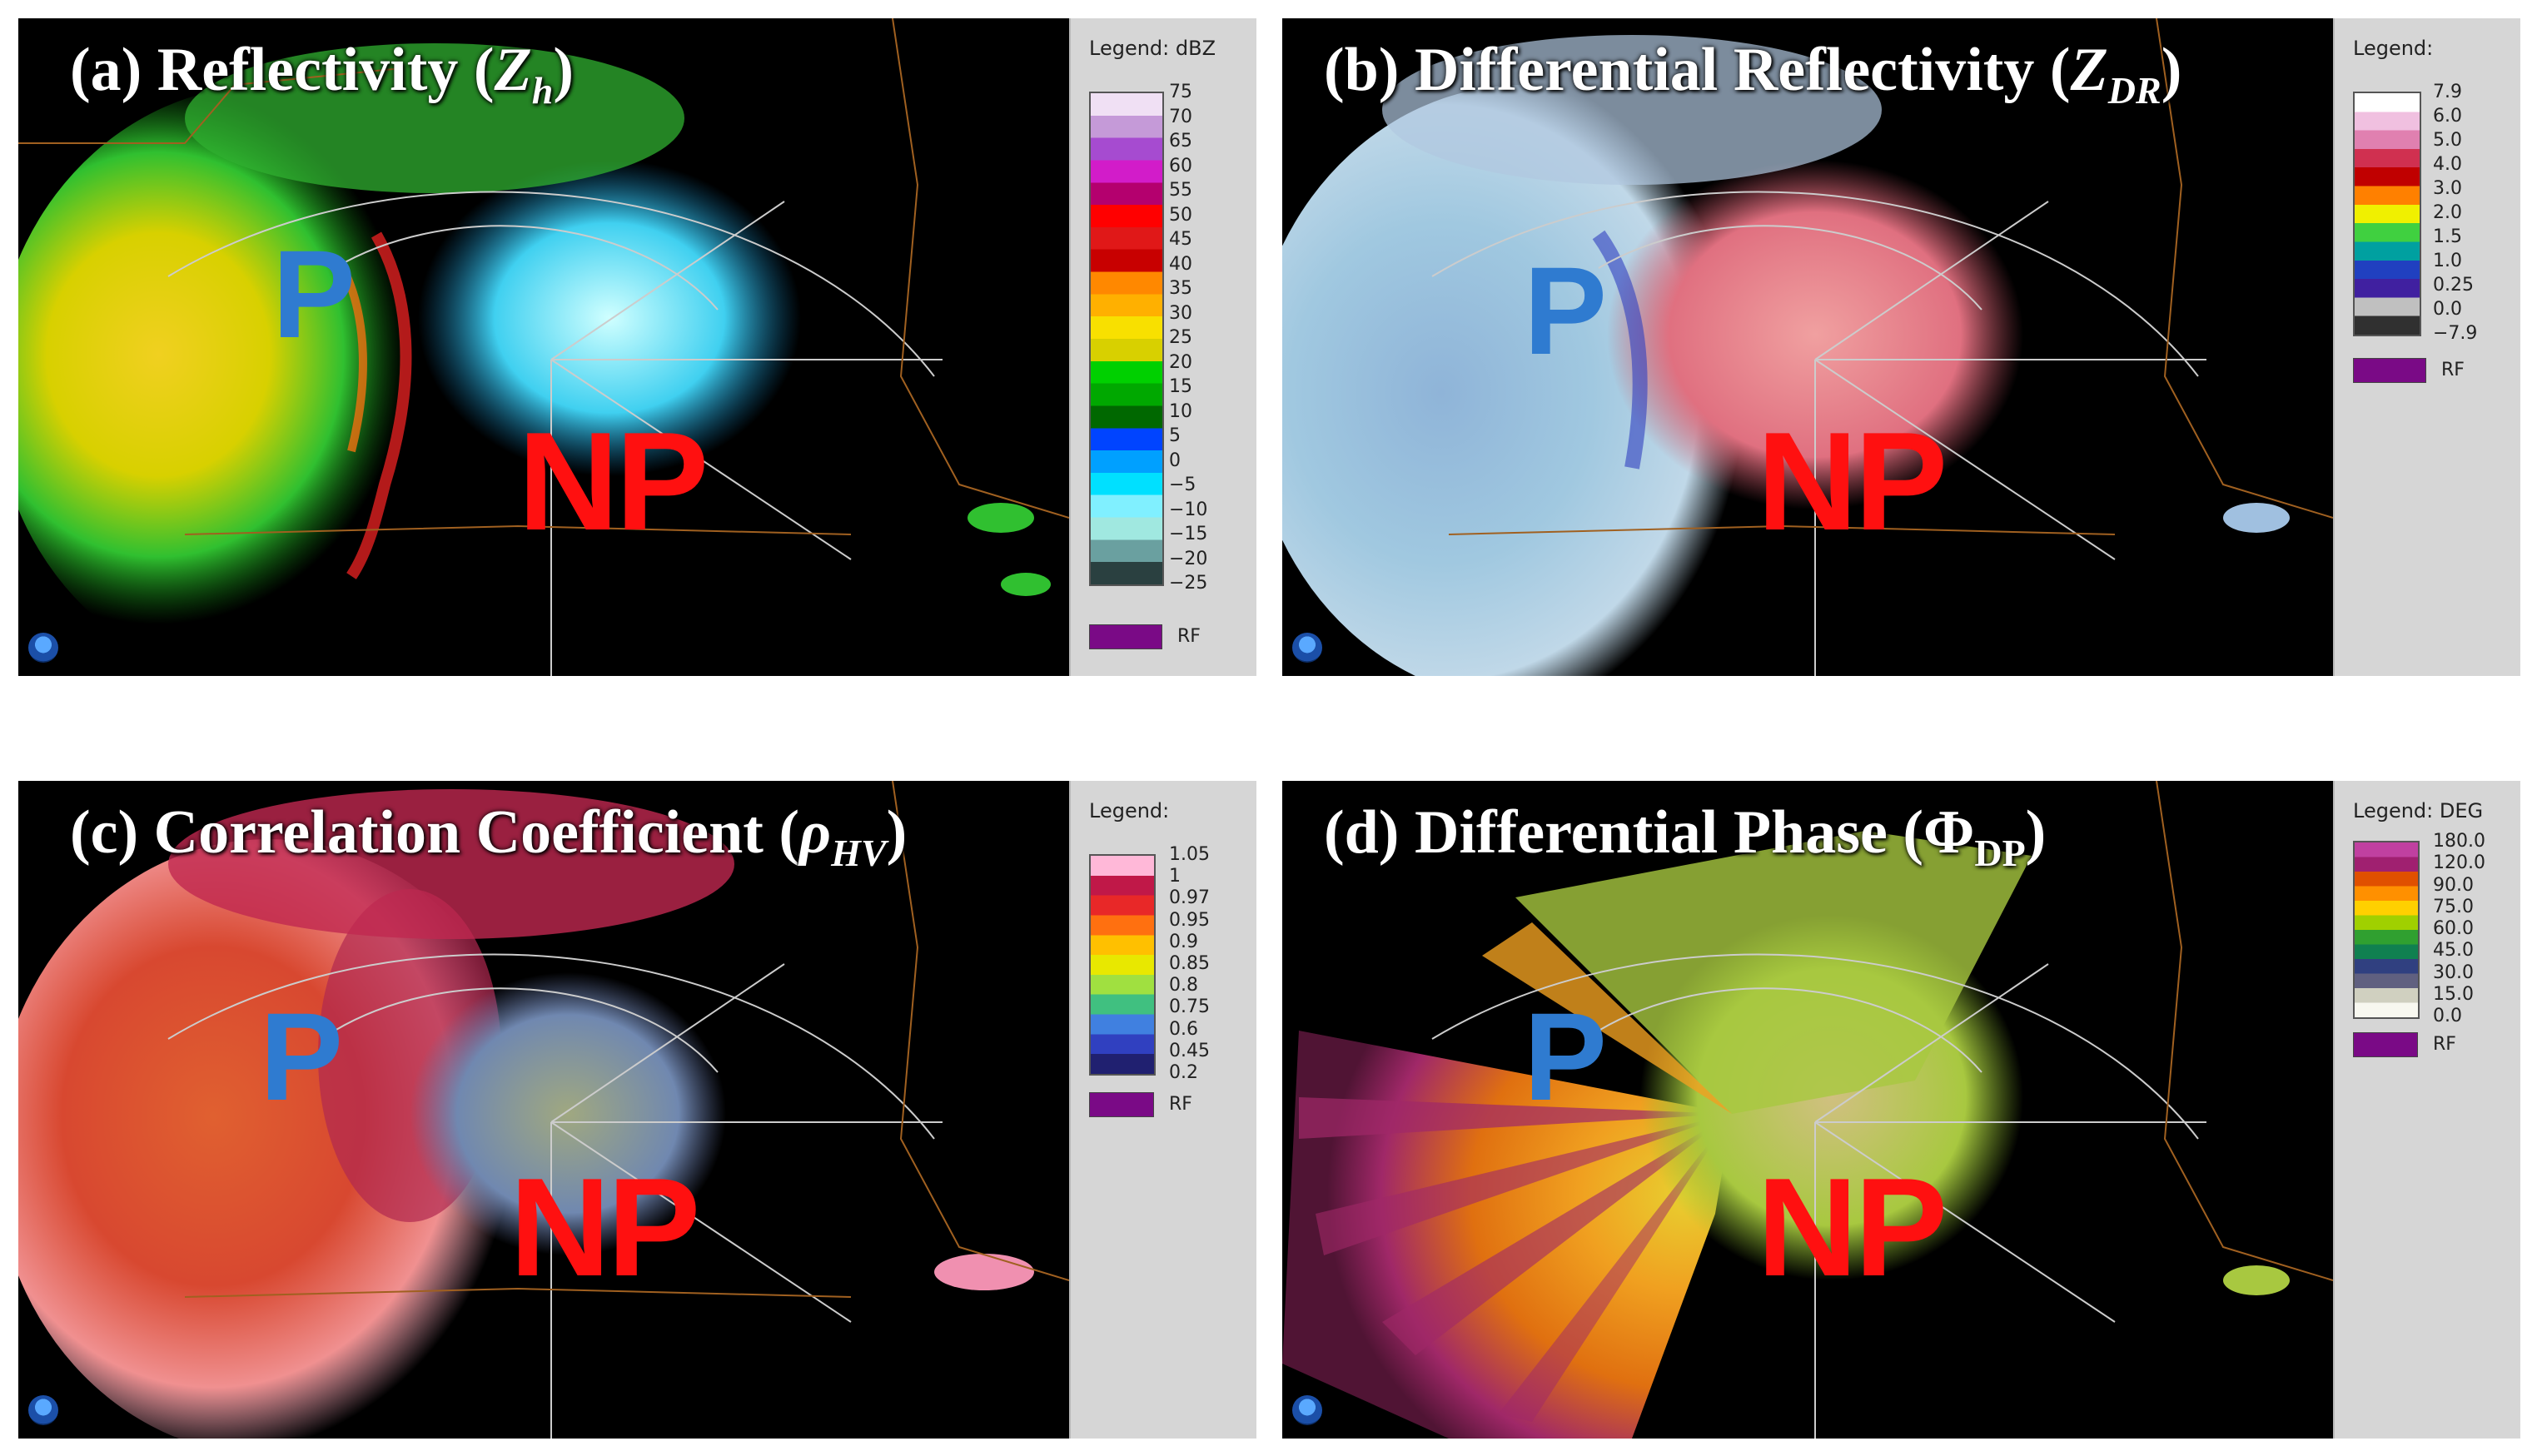 The image size is (2537, 1456). I want to click on legend-tick-label: −5, so click(1182, 485).